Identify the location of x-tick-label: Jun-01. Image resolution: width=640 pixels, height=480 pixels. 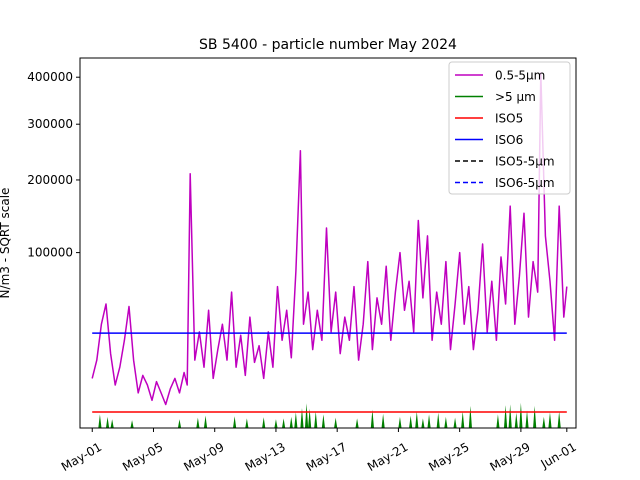
(558, 456).